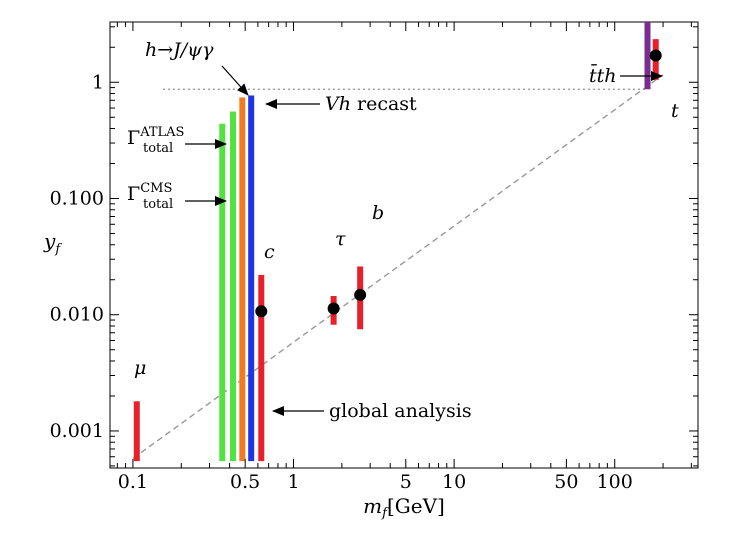 The width and height of the screenshot is (747, 546). I want to click on bar-h-to-jpsi-gamma, so click(242, 279).